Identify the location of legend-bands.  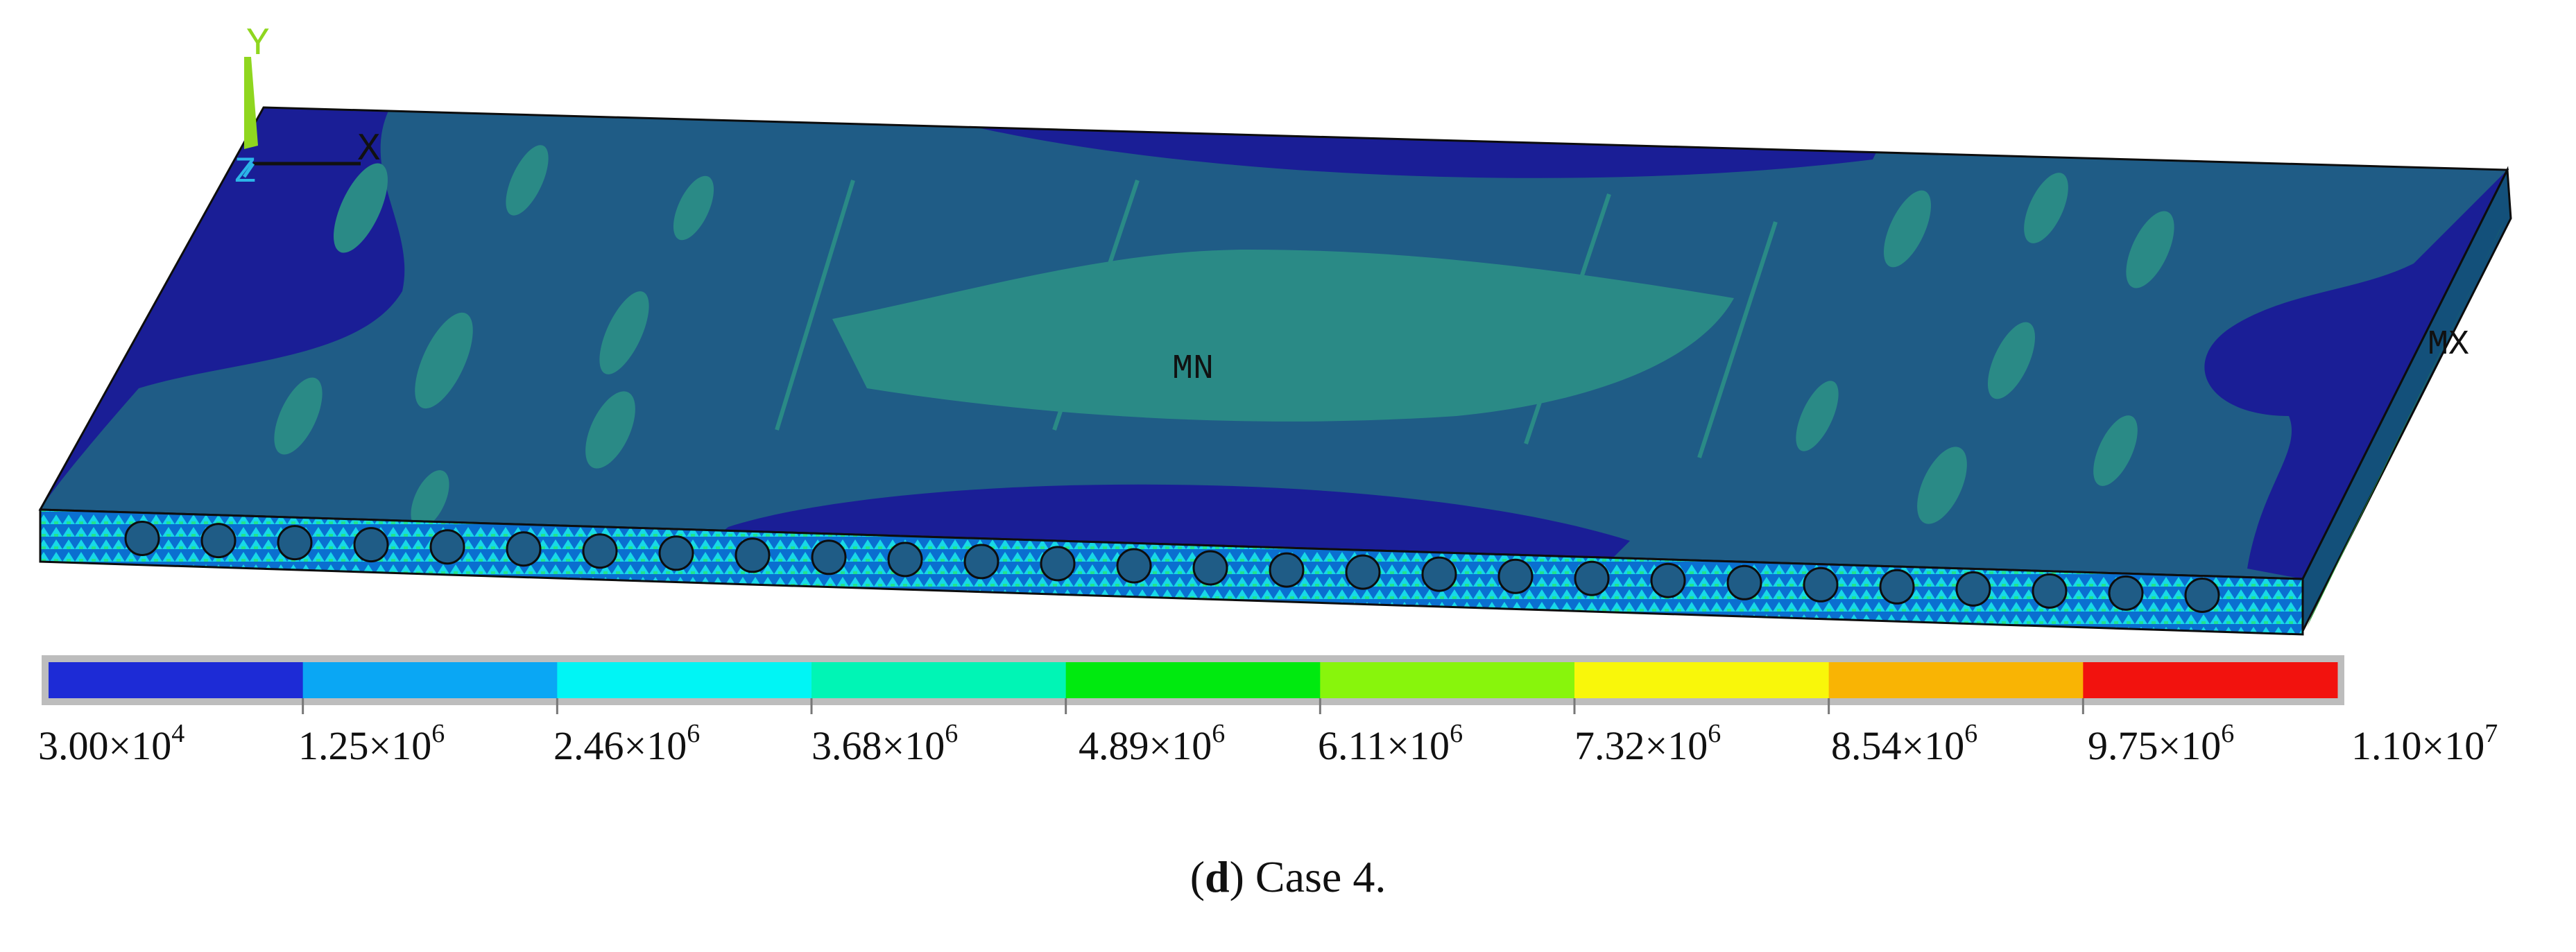
(1193, 688).